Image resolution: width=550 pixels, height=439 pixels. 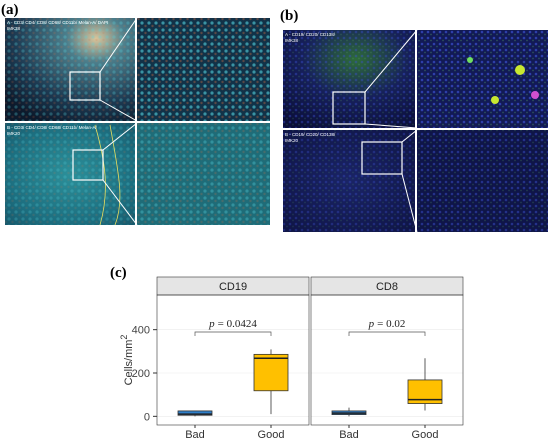 What do you see at coordinates (147, 417) in the screenshot?
I see `y-tick-label: 0` at bounding box center [147, 417].